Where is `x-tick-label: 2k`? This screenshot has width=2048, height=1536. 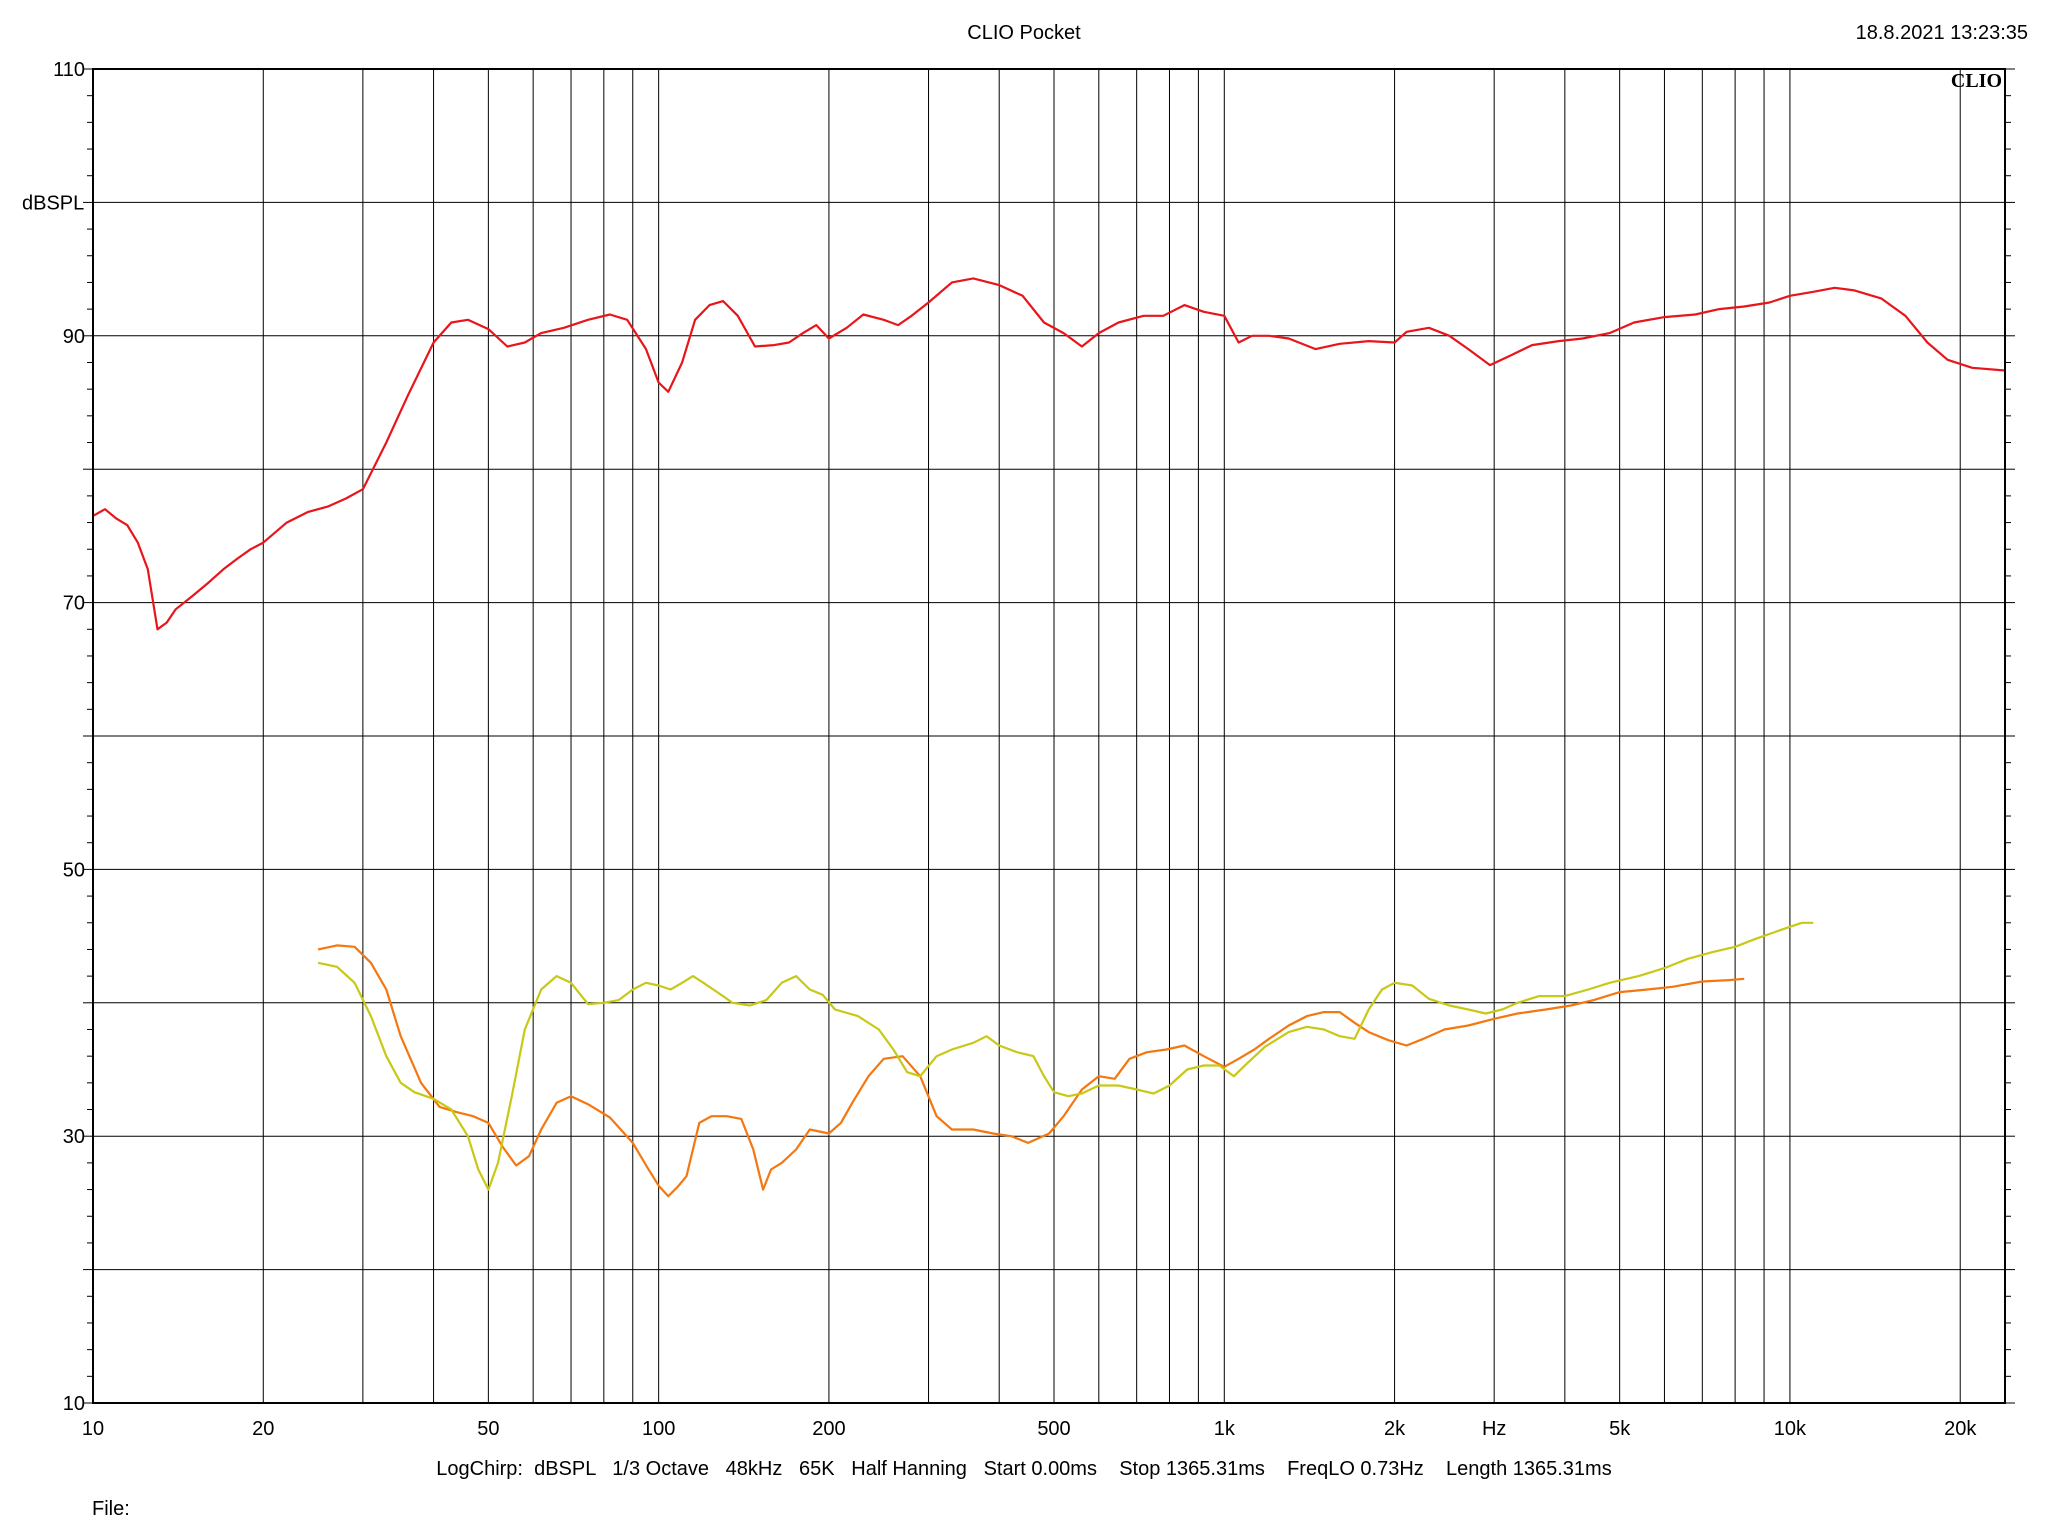
x-tick-label: 2k is located at coordinates (1395, 1429).